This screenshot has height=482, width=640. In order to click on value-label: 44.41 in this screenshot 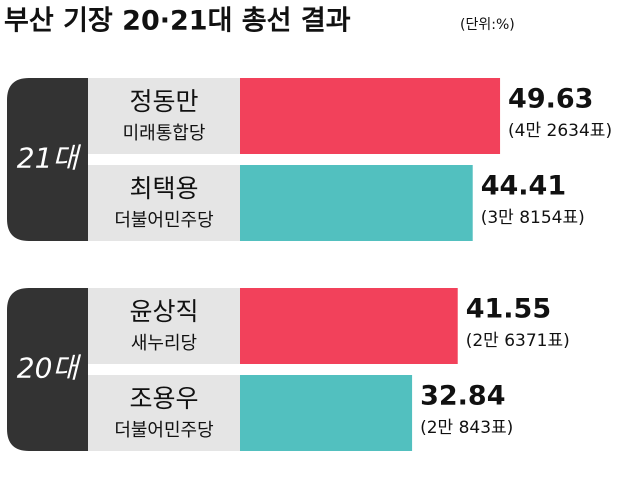, I will do `click(523, 186)`.